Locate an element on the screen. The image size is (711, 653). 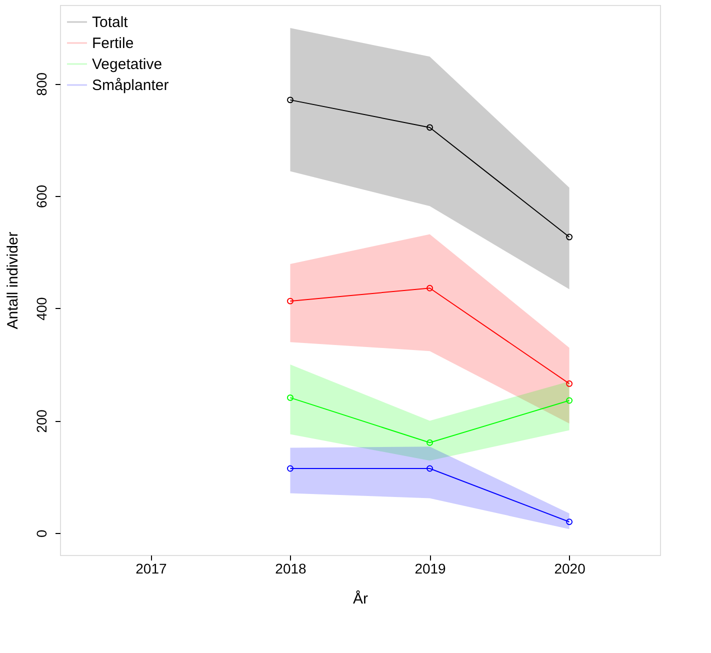
y-tick-label: 0 is located at coordinates (42, 533).